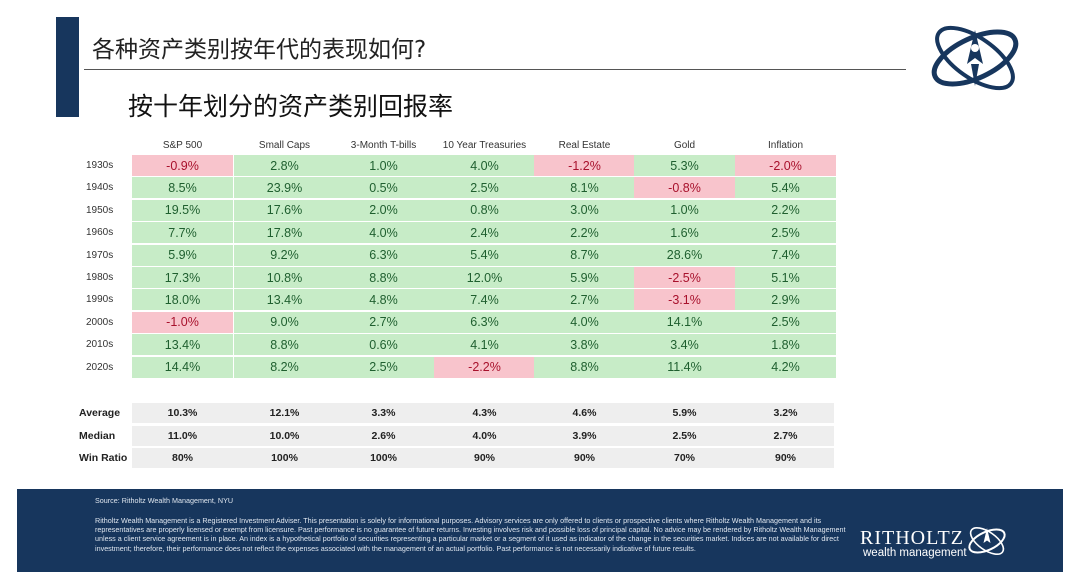 This screenshot has height=575, width=1080. I want to click on ritholtz-mark-icon, so click(987, 541).